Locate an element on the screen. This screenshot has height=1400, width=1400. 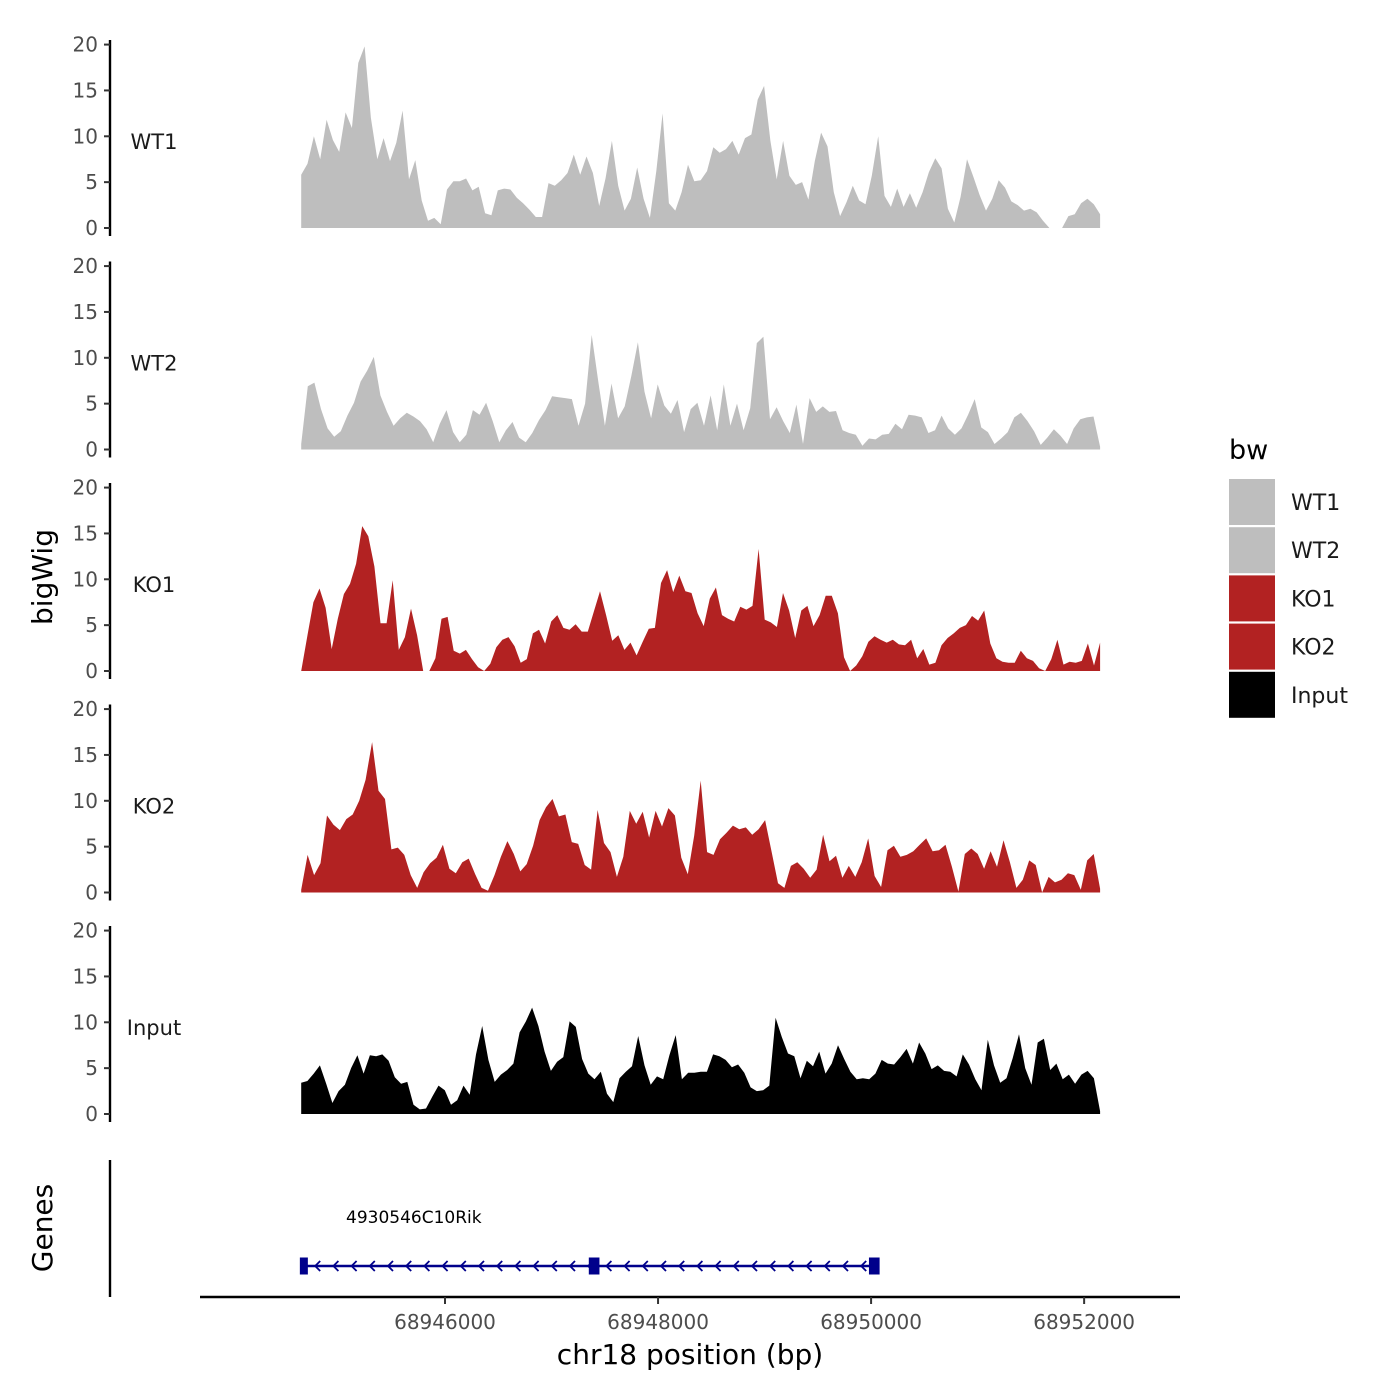
track-label: Input is located at coordinates (154, 1028).